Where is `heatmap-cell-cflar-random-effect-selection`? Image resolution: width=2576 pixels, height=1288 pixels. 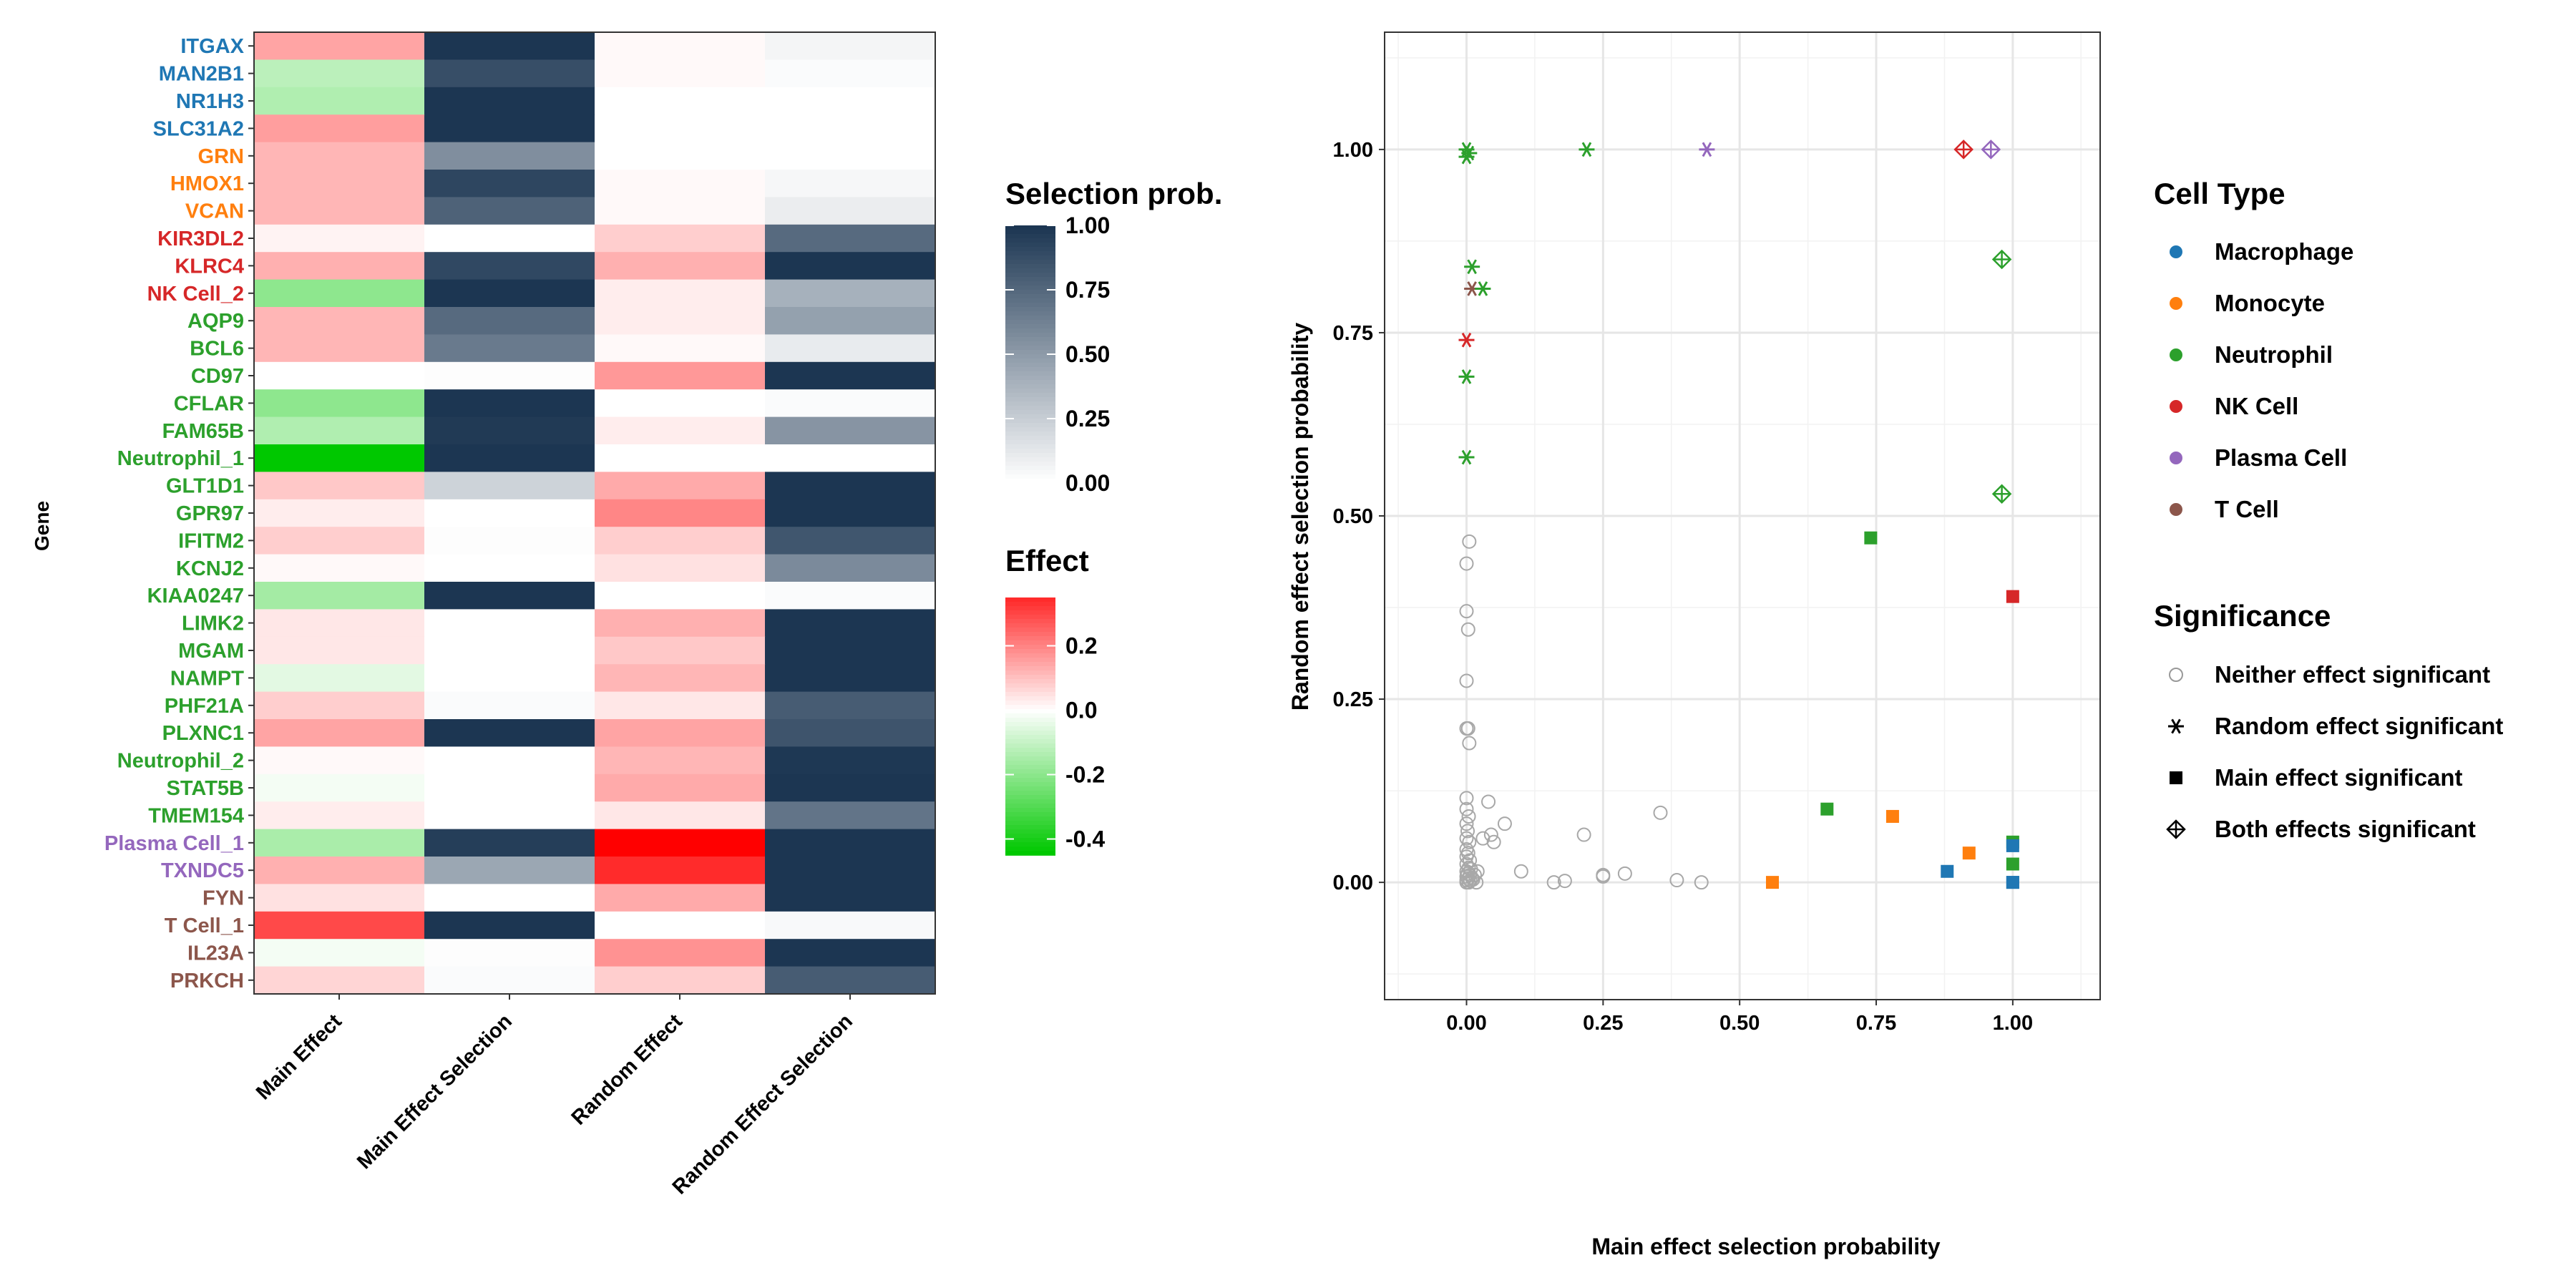
heatmap-cell-cflar-random-effect-selection is located at coordinates (850, 403).